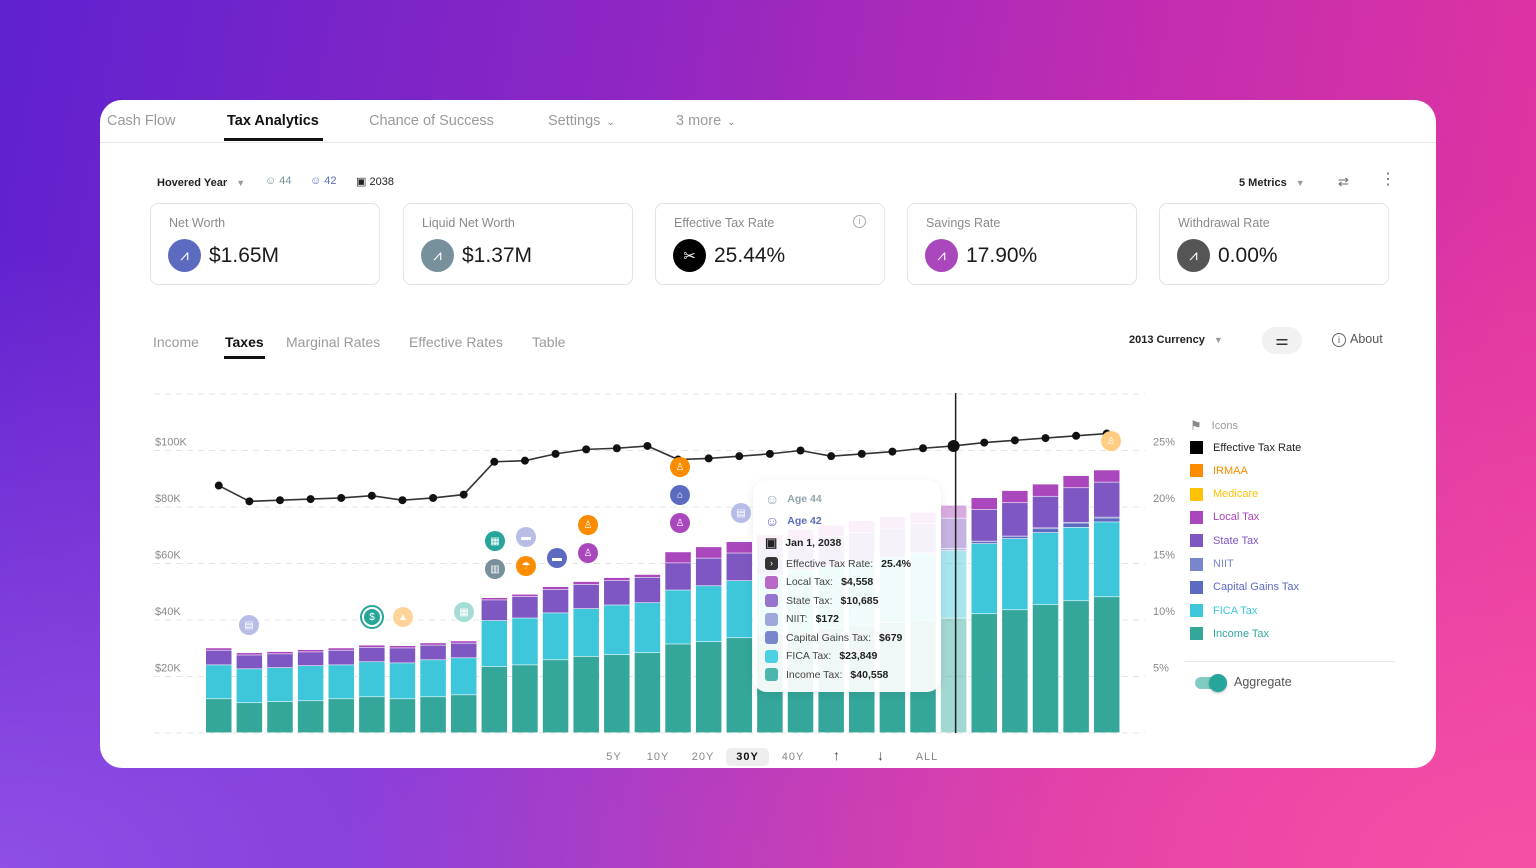 This screenshot has height=868, width=1536. What do you see at coordinates (1223, 611) in the screenshot?
I see `legend-item: FICA Tax` at bounding box center [1223, 611].